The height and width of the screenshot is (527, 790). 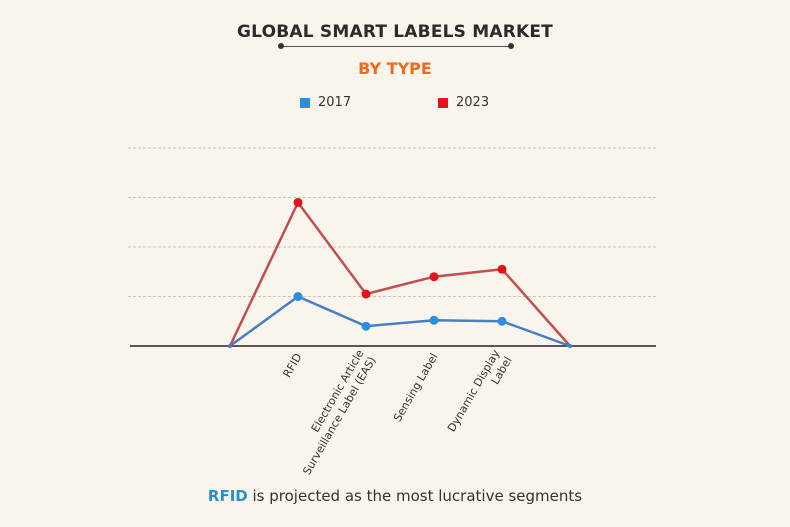 I want to click on footer-highlight: RFID, so click(x=227, y=496).